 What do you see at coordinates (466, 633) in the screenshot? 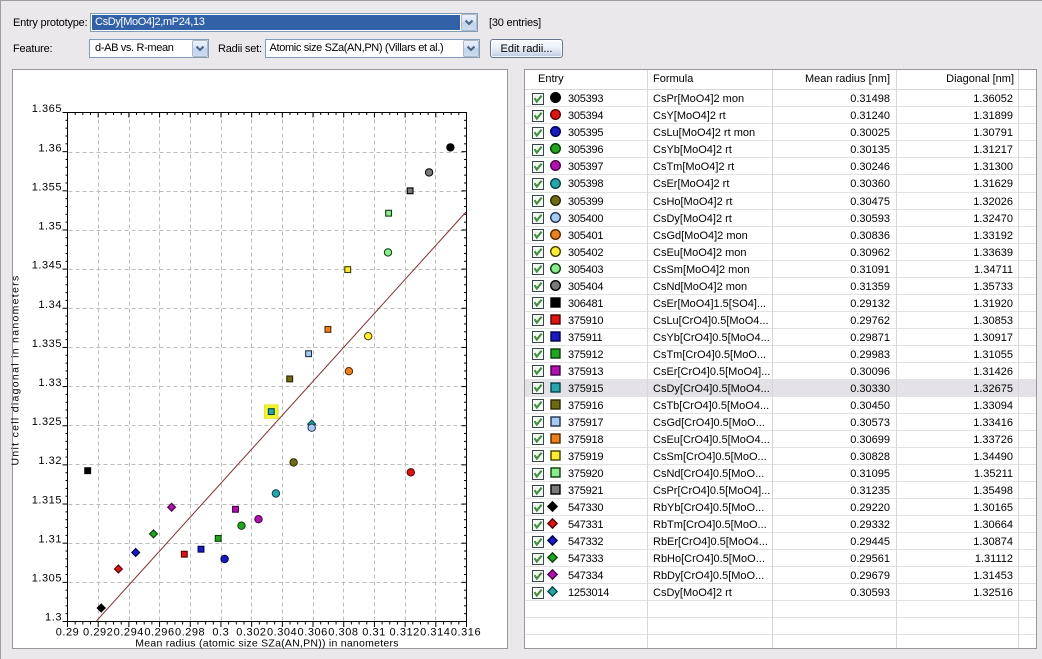
I see `svg-text: 0.316` at bounding box center [466, 633].